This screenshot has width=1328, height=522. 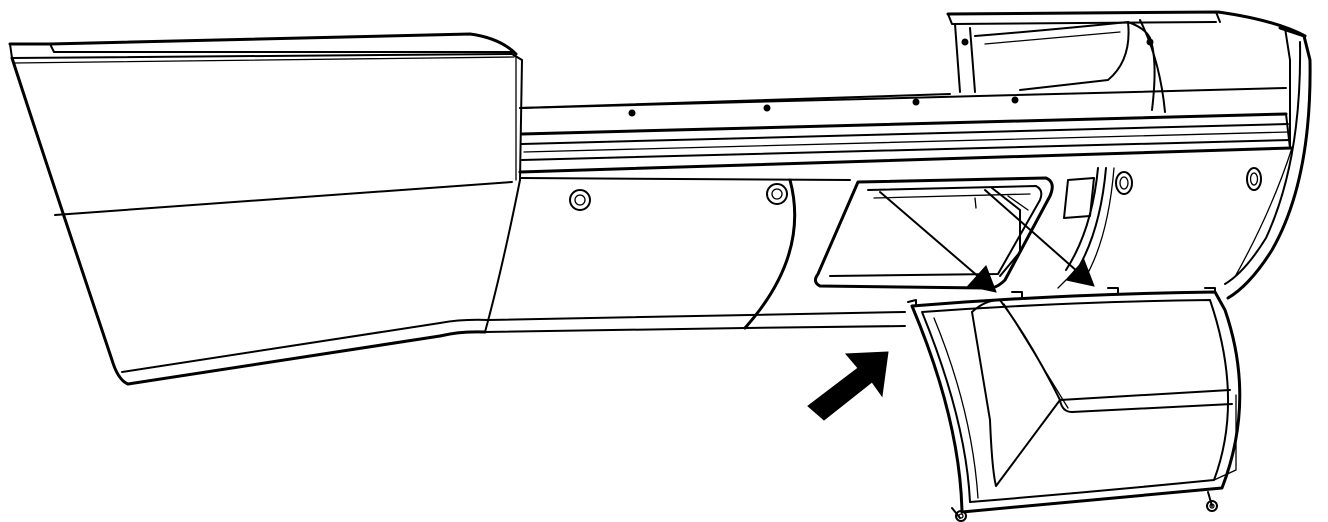 What do you see at coordinates (906, 130) in the screenshot?
I see `upper-channel-rail` at bounding box center [906, 130].